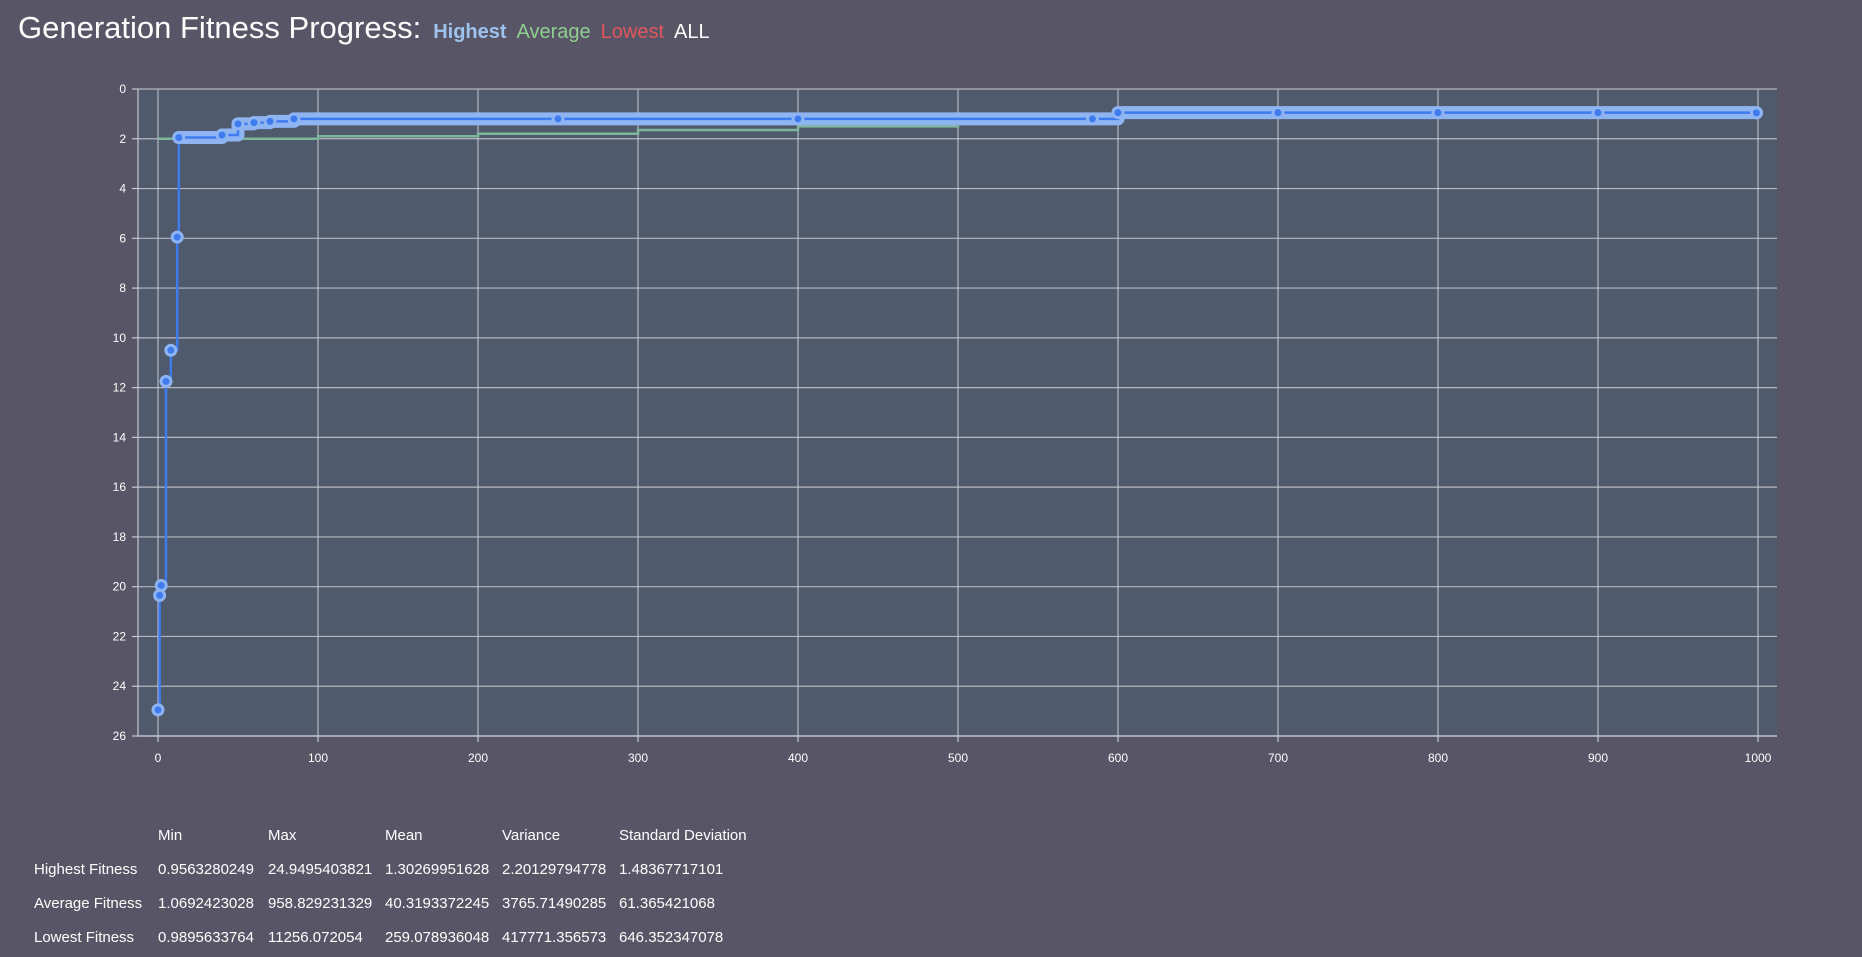 This screenshot has width=1862, height=957. Describe the element at coordinates (553, 32) in the screenshot. I see `filter-average: Average` at that location.